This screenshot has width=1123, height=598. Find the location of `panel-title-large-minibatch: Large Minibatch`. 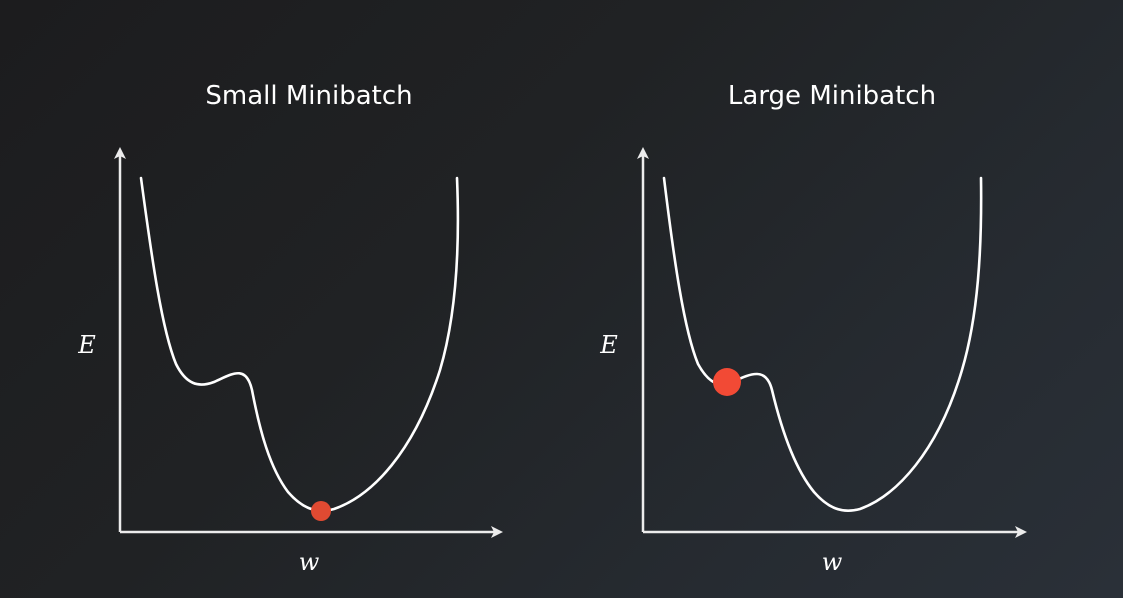

panel-title-large-minibatch: Large Minibatch is located at coordinates (832, 96).